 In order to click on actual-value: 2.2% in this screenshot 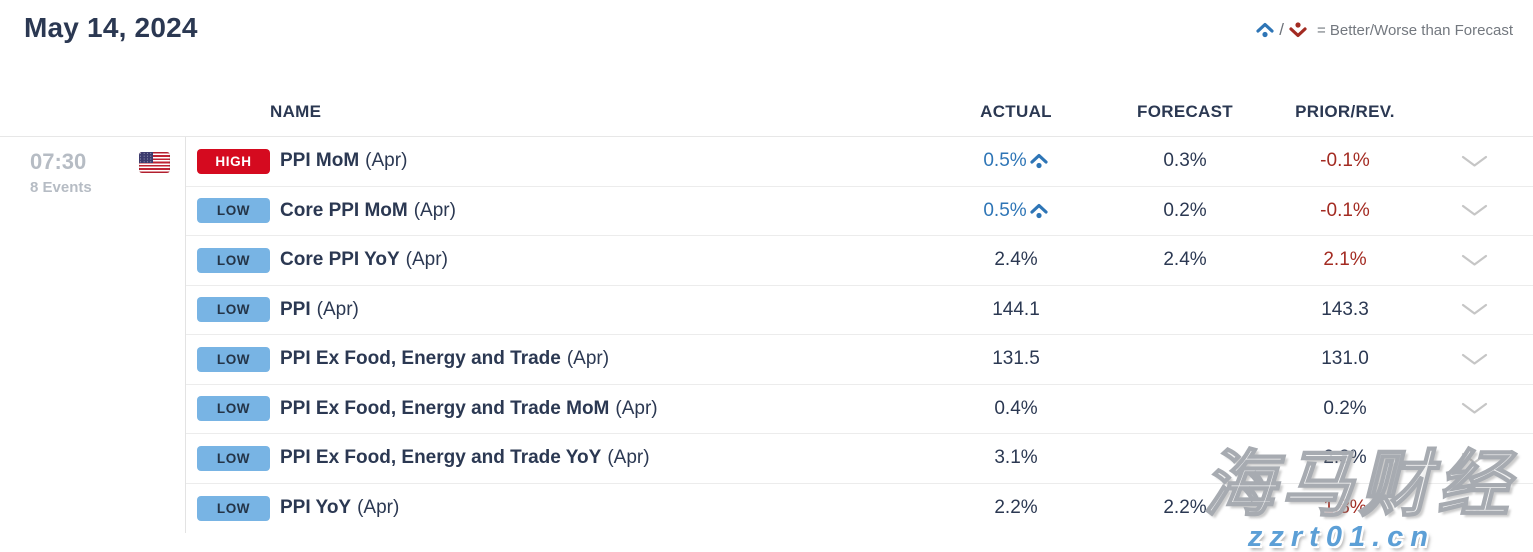, I will do `click(1016, 508)`.